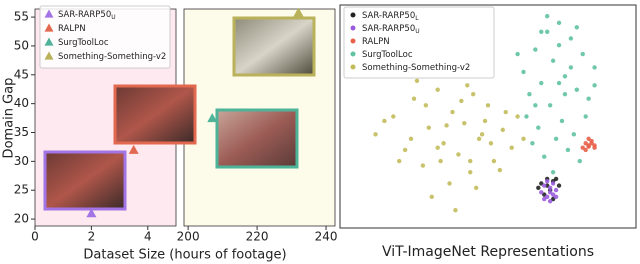 This screenshot has height=264, width=640. I want to click on legend-name: SurgToolLoc, so click(387, 55).